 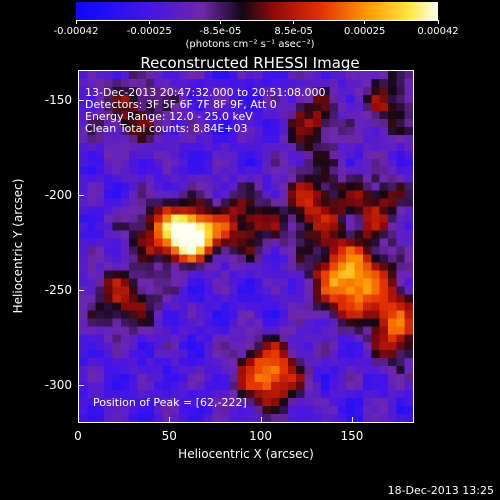 What do you see at coordinates (440, 490) in the screenshot?
I see `timestamp: 18-Dec-2013 13:25` at bounding box center [440, 490].